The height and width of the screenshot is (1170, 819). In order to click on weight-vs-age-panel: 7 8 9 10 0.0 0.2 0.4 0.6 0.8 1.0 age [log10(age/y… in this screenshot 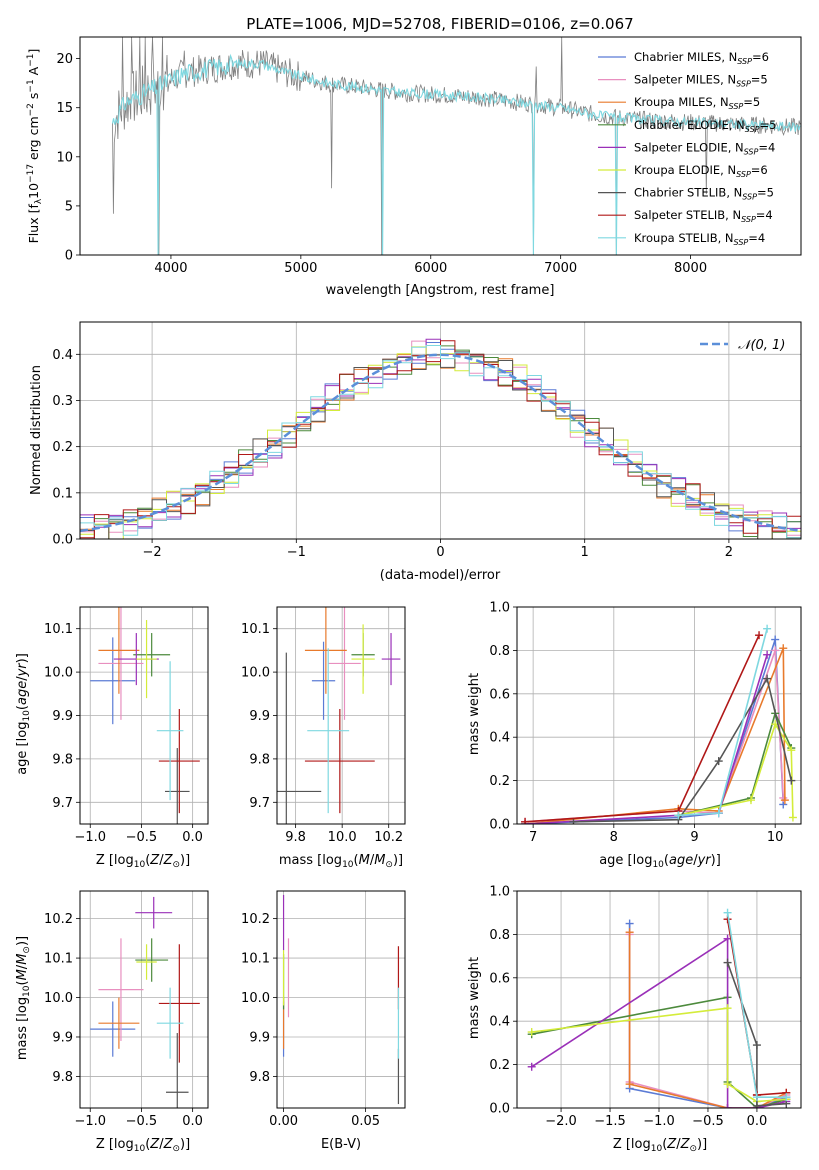, I will do `click(634, 735)`.